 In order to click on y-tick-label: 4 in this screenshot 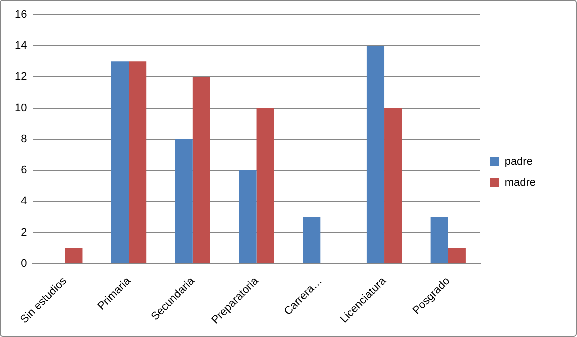, I will do `click(24, 202)`.